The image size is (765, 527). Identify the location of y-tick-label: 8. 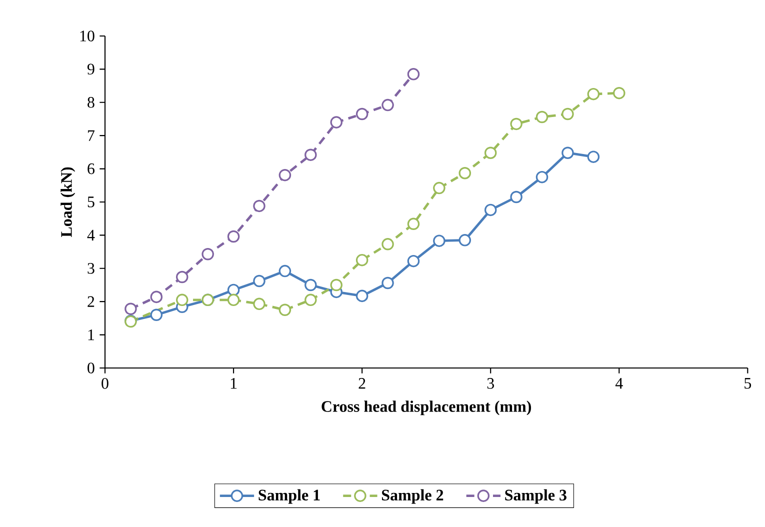
(91, 102).